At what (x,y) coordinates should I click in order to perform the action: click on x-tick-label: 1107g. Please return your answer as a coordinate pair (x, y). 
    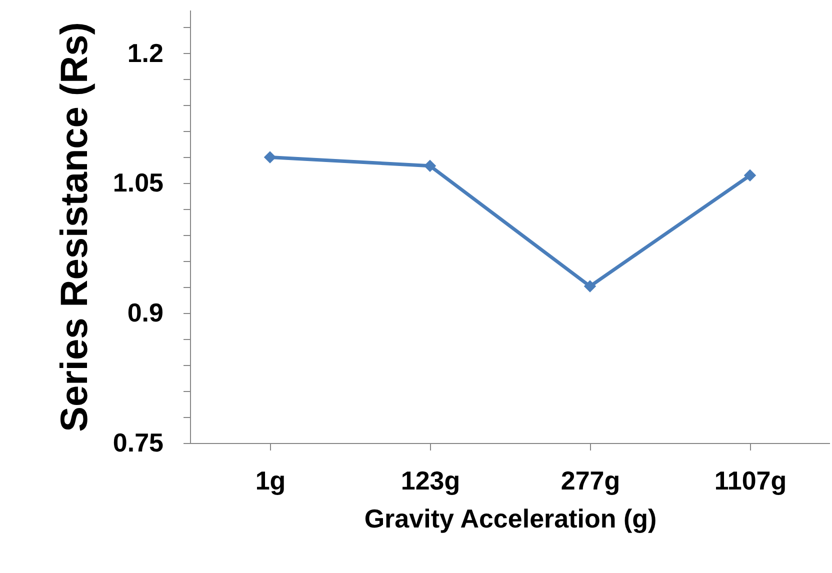
    Looking at the image, I should click on (750, 481).